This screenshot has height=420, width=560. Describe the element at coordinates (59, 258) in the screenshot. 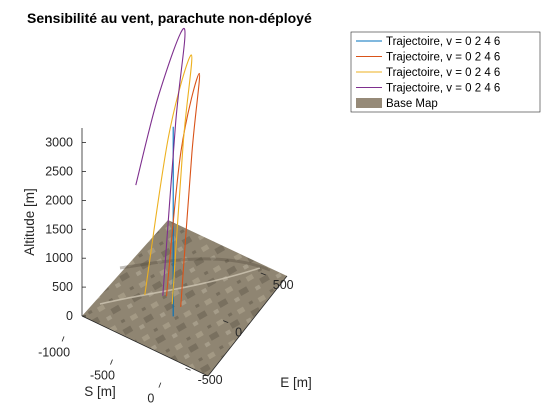

I see `z-tick-label: 1000` at that location.